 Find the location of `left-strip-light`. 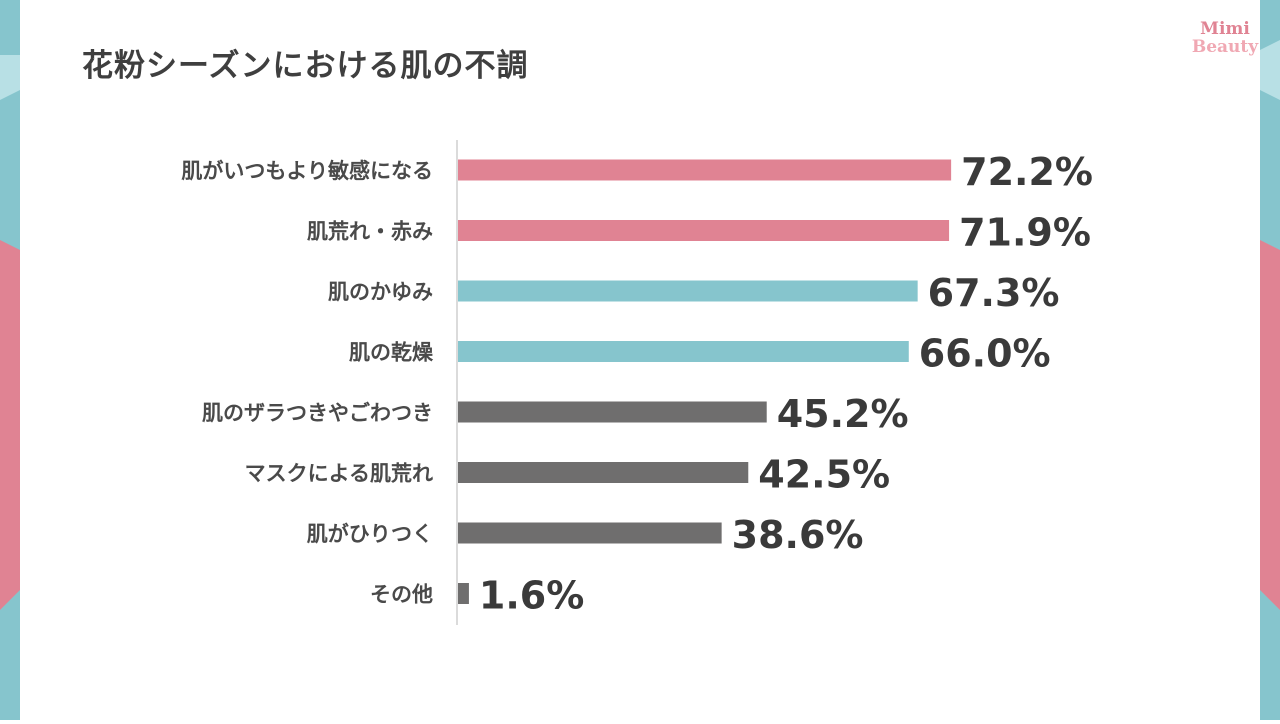

left-strip-light is located at coordinates (10, 77).